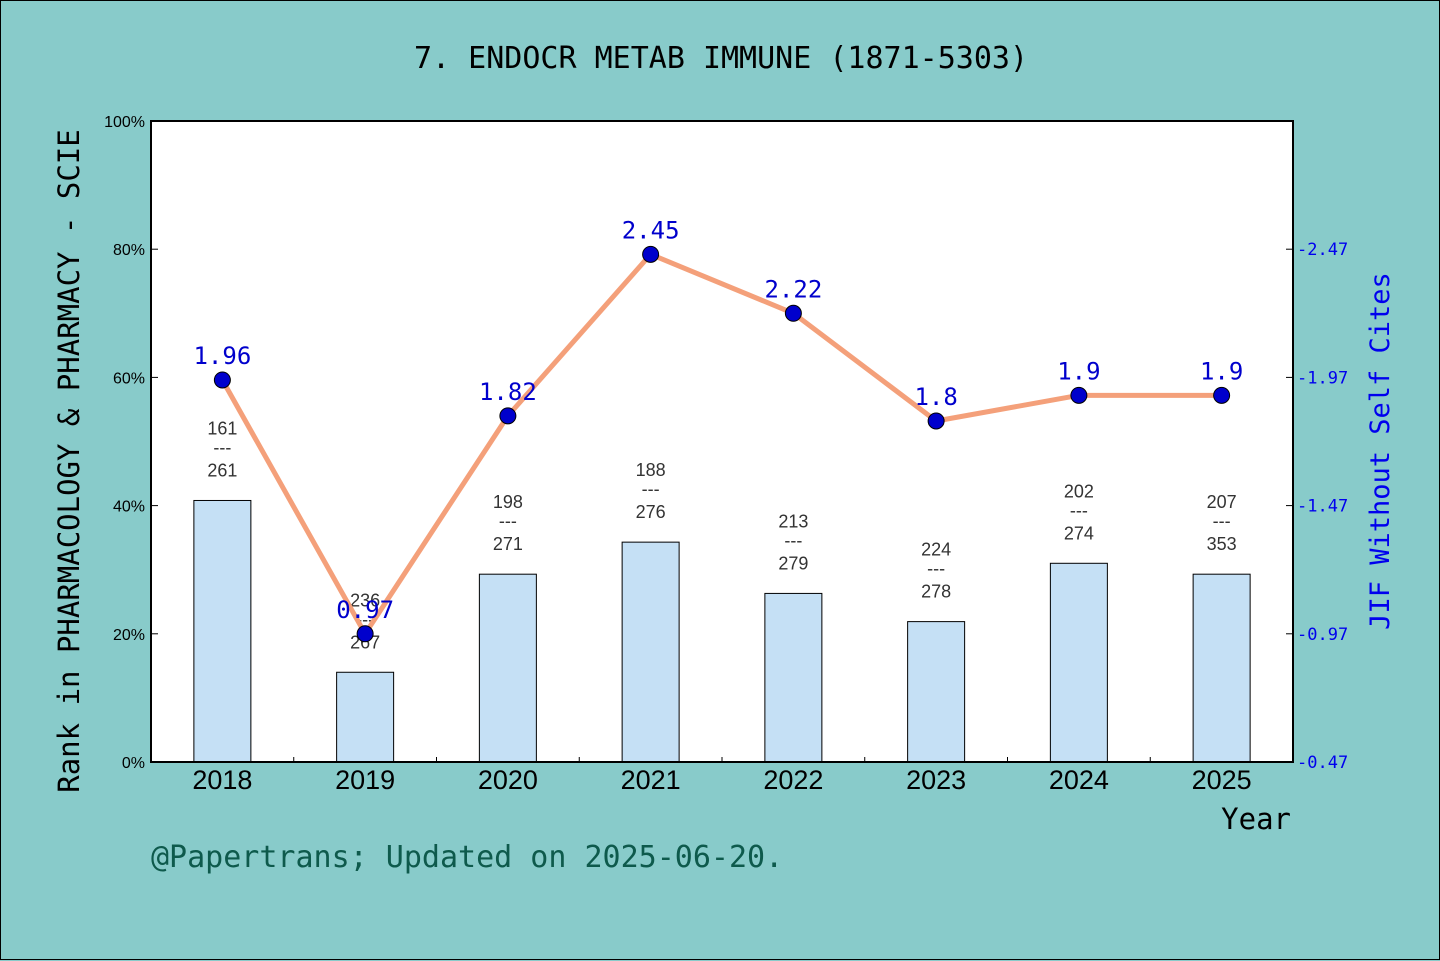  Describe the element at coordinates (1380, 451) in the screenshot. I see `right-axis-label: JIF Without Self Cites` at that location.